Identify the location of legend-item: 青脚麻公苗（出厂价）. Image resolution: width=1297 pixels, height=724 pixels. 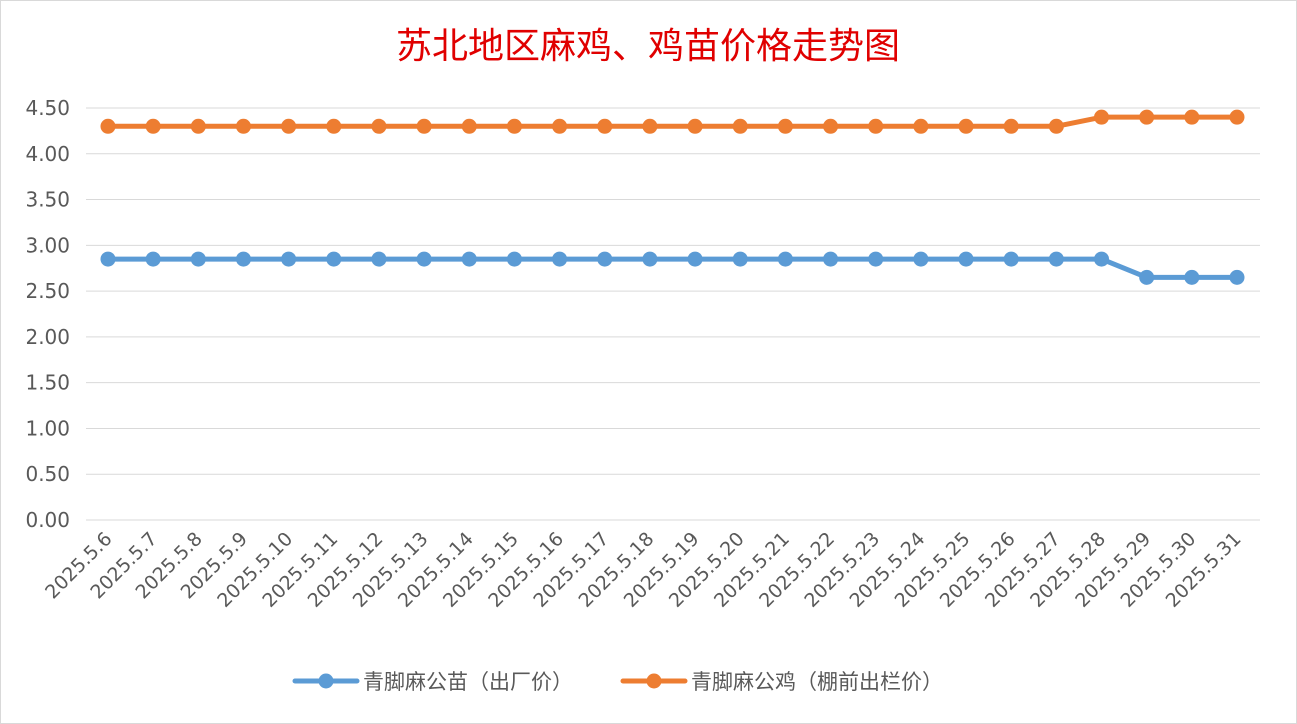
(432, 682).